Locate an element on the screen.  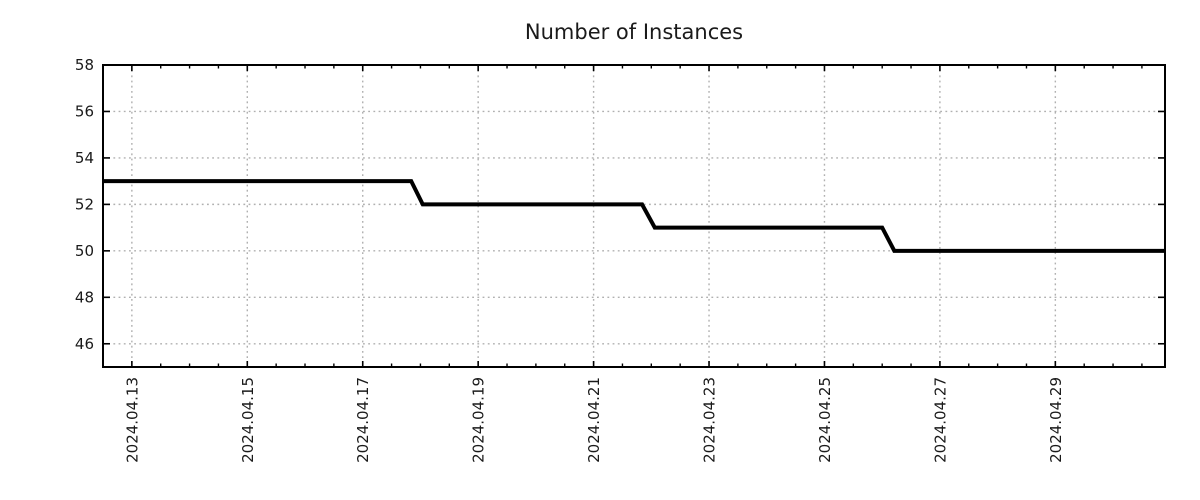
x-tick-label: 2024.04.13 is located at coordinates (132, 420).